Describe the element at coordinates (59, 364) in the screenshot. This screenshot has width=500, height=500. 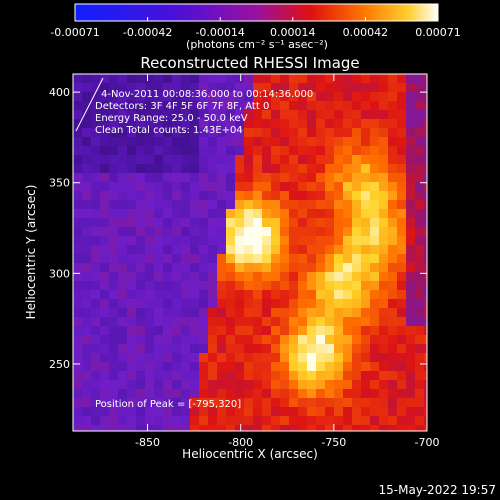
I see `y-tick-label: 250` at that location.